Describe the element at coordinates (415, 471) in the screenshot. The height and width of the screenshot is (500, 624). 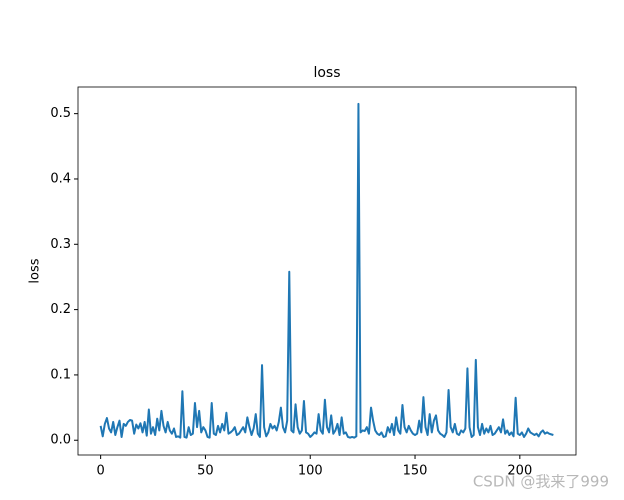
I see `x-tick-label: 150` at that location.